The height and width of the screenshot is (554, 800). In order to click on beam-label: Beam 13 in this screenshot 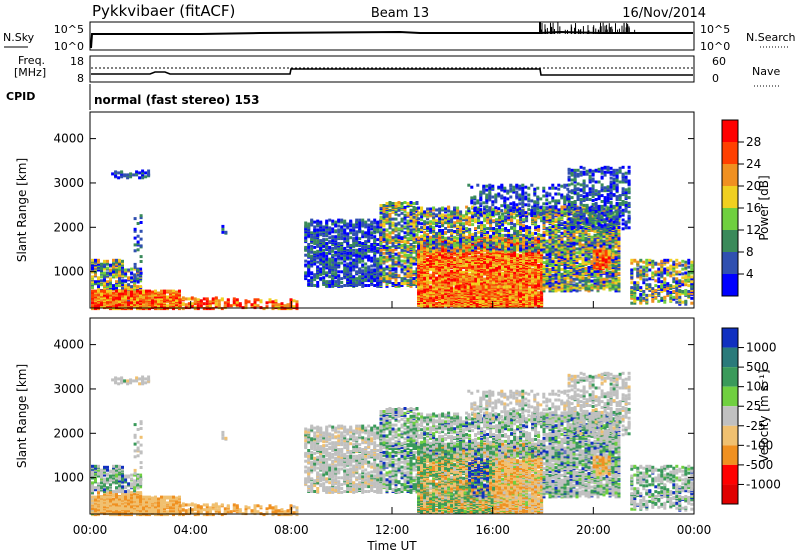, I will do `click(400, 13)`.